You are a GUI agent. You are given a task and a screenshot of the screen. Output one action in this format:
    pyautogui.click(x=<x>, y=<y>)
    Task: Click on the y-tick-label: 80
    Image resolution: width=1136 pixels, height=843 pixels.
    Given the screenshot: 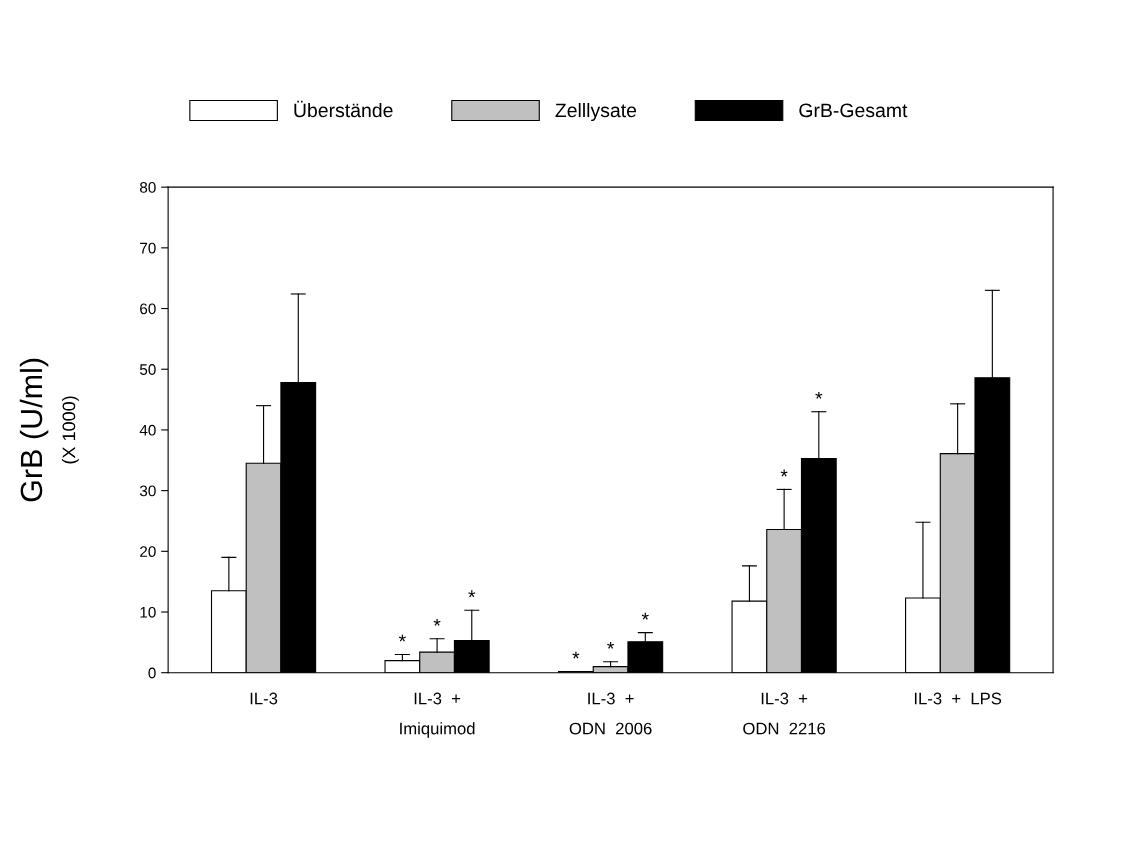 What is the action you would take?
    pyautogui.click(x=147, y=187)
    